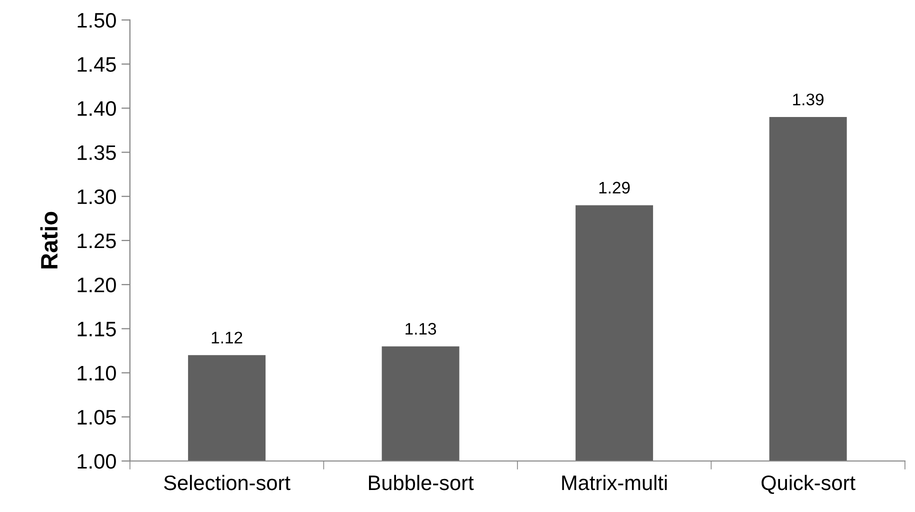  I want to click on data-label: 1.39, so click(808, 100).